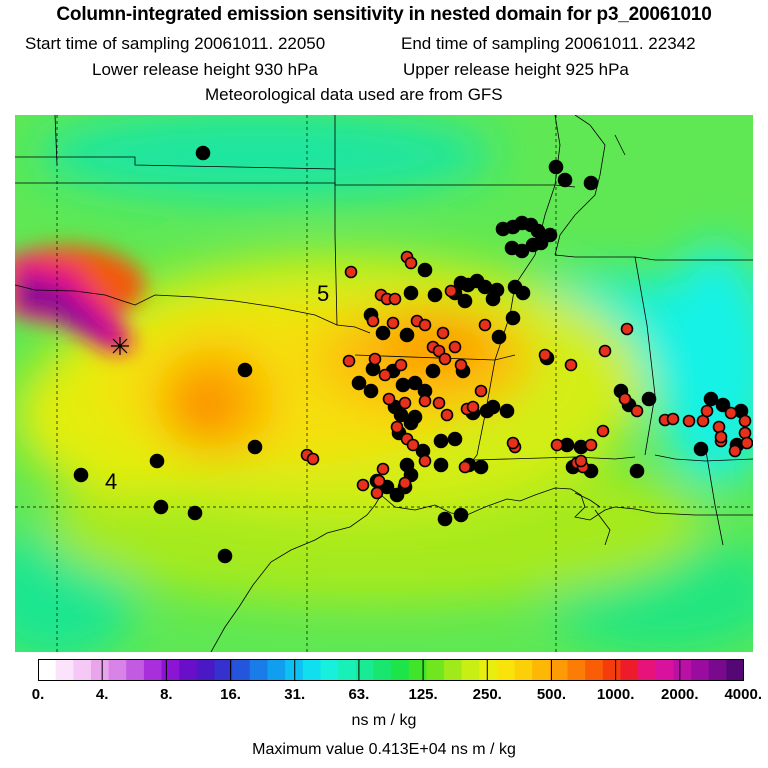 The height and width of the screenshot is (768, 768). Describe the element at coordinates (111, 481) in the screenshot. I see `region-label-4: 4` at that location.